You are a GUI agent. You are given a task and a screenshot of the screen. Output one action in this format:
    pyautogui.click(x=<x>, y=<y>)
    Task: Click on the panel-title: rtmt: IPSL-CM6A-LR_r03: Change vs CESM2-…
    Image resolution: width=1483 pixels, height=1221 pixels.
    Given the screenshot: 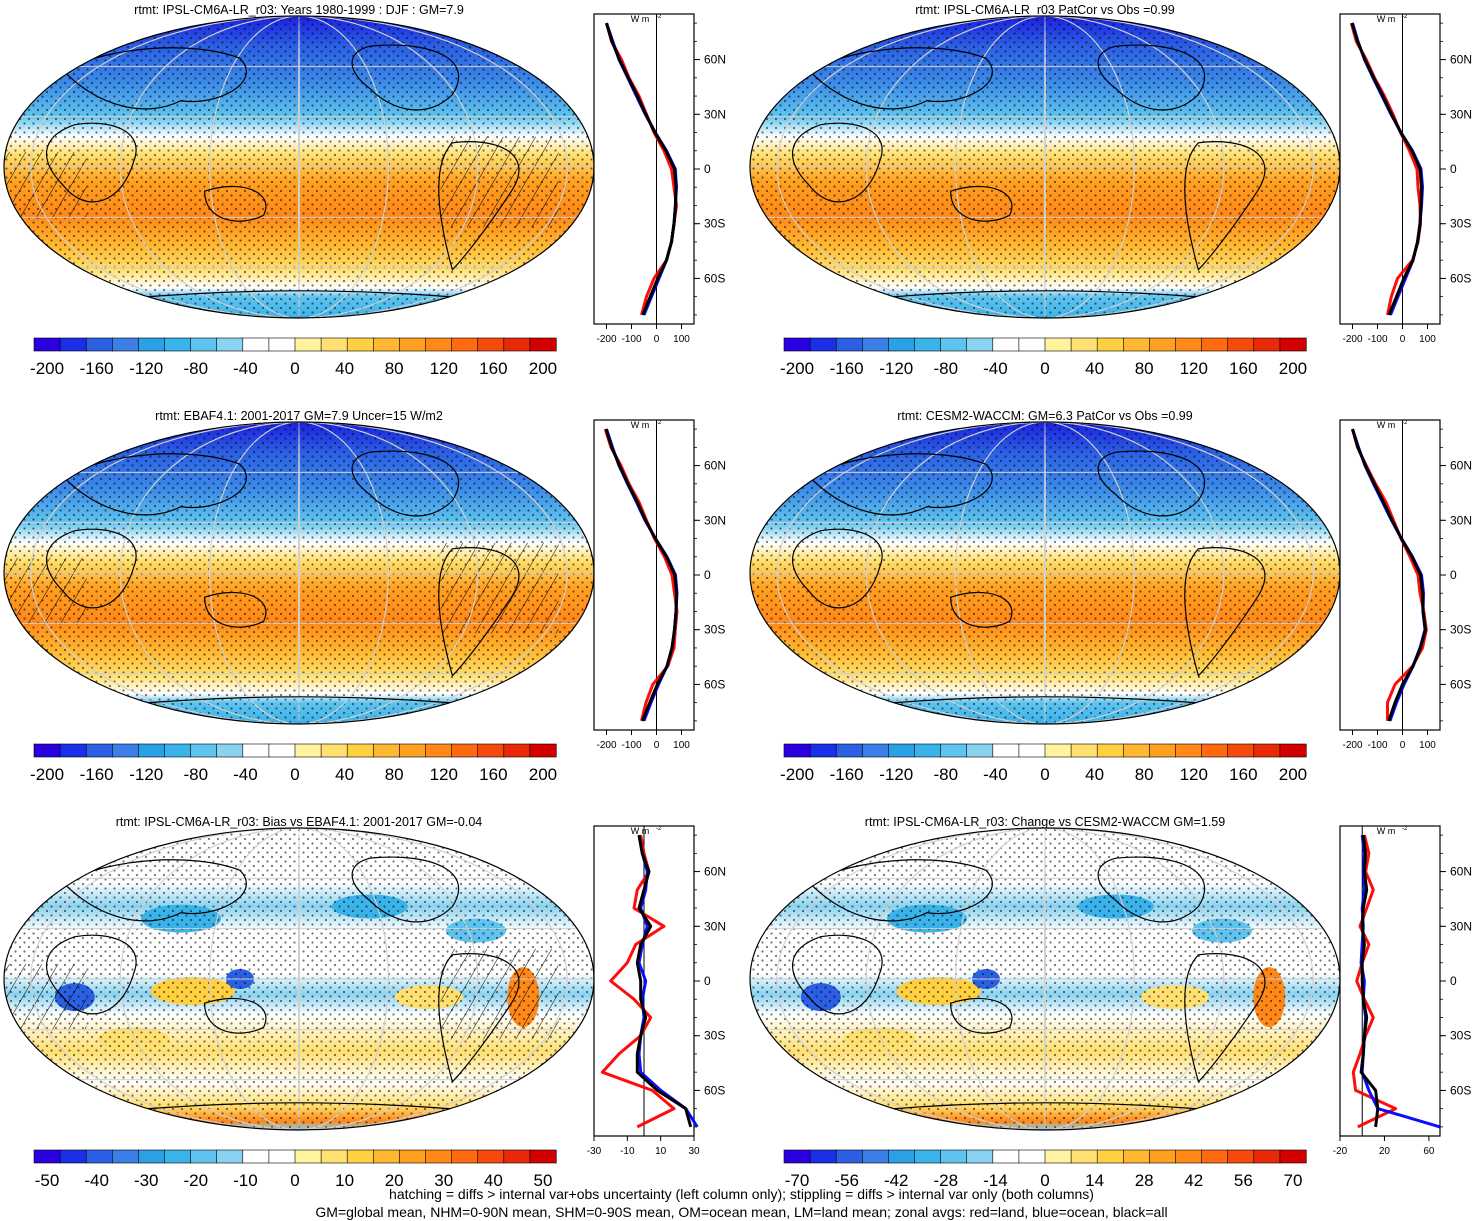 What is the action you would take?
    pyautogui.click(x=1045, y=822)
    